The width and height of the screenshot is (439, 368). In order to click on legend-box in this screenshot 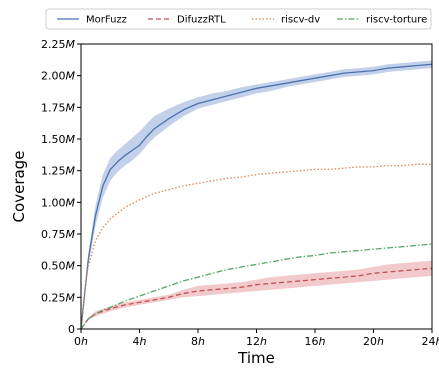, I will do `click(238, 19)`.